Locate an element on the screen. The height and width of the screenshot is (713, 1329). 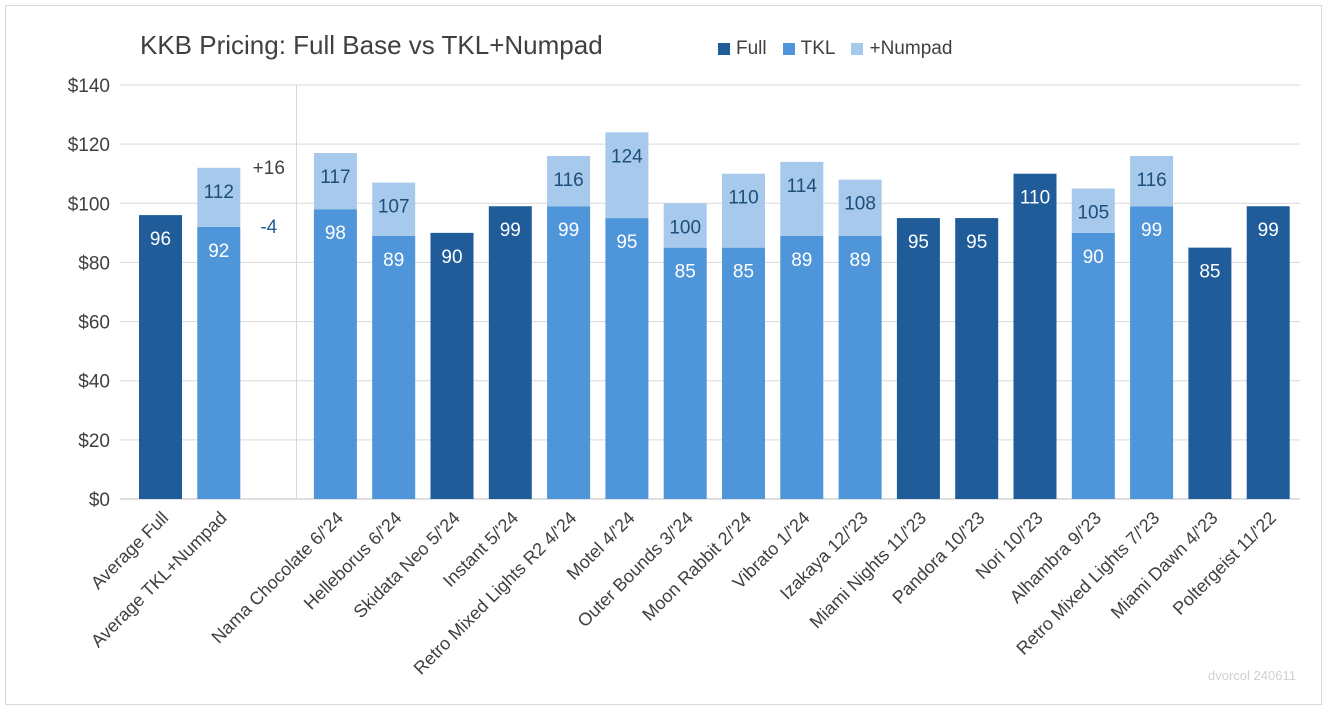
y-tick-label: $120 is located at coordinates (89, 145).